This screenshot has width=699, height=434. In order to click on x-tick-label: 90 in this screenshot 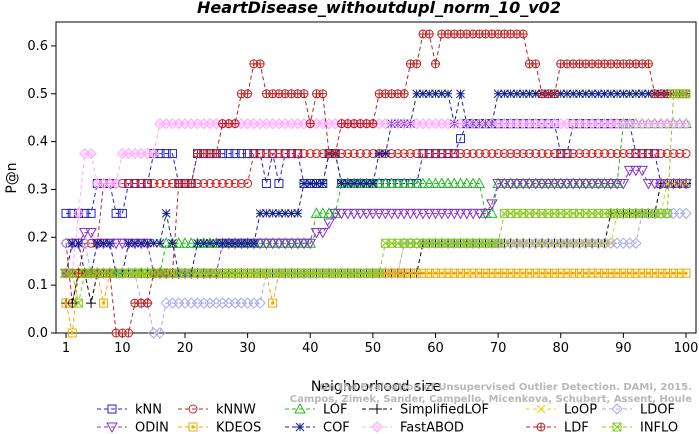, I will do `click(623, 348)`.